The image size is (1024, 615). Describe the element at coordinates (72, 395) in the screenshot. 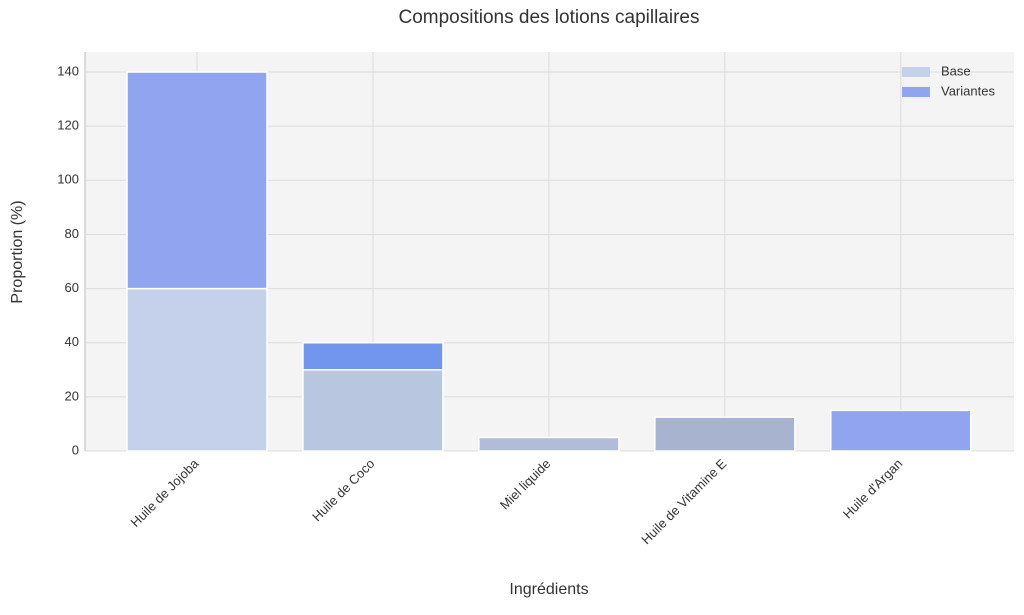

I see `y-tick-label: 20` at that location.